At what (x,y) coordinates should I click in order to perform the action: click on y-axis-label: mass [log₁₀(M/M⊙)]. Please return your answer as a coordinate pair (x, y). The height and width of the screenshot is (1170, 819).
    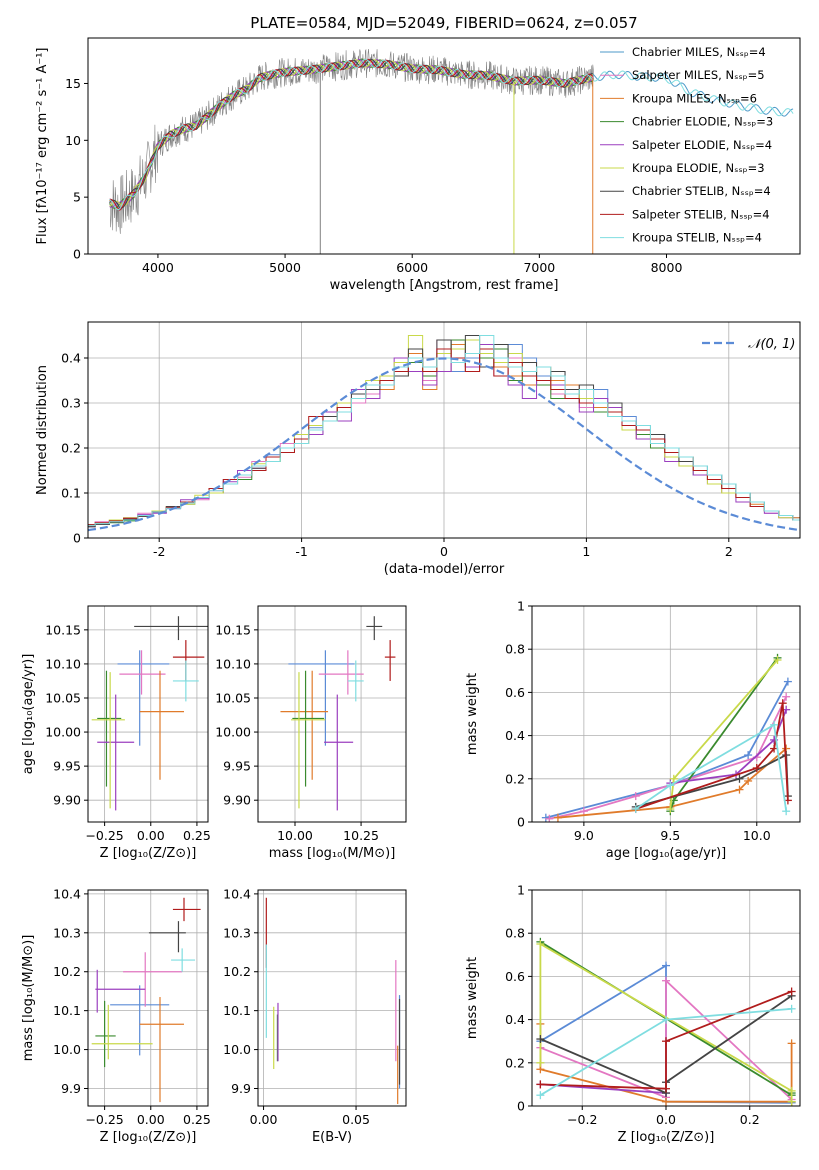
    Looking at the image, I should click on (28, 998).